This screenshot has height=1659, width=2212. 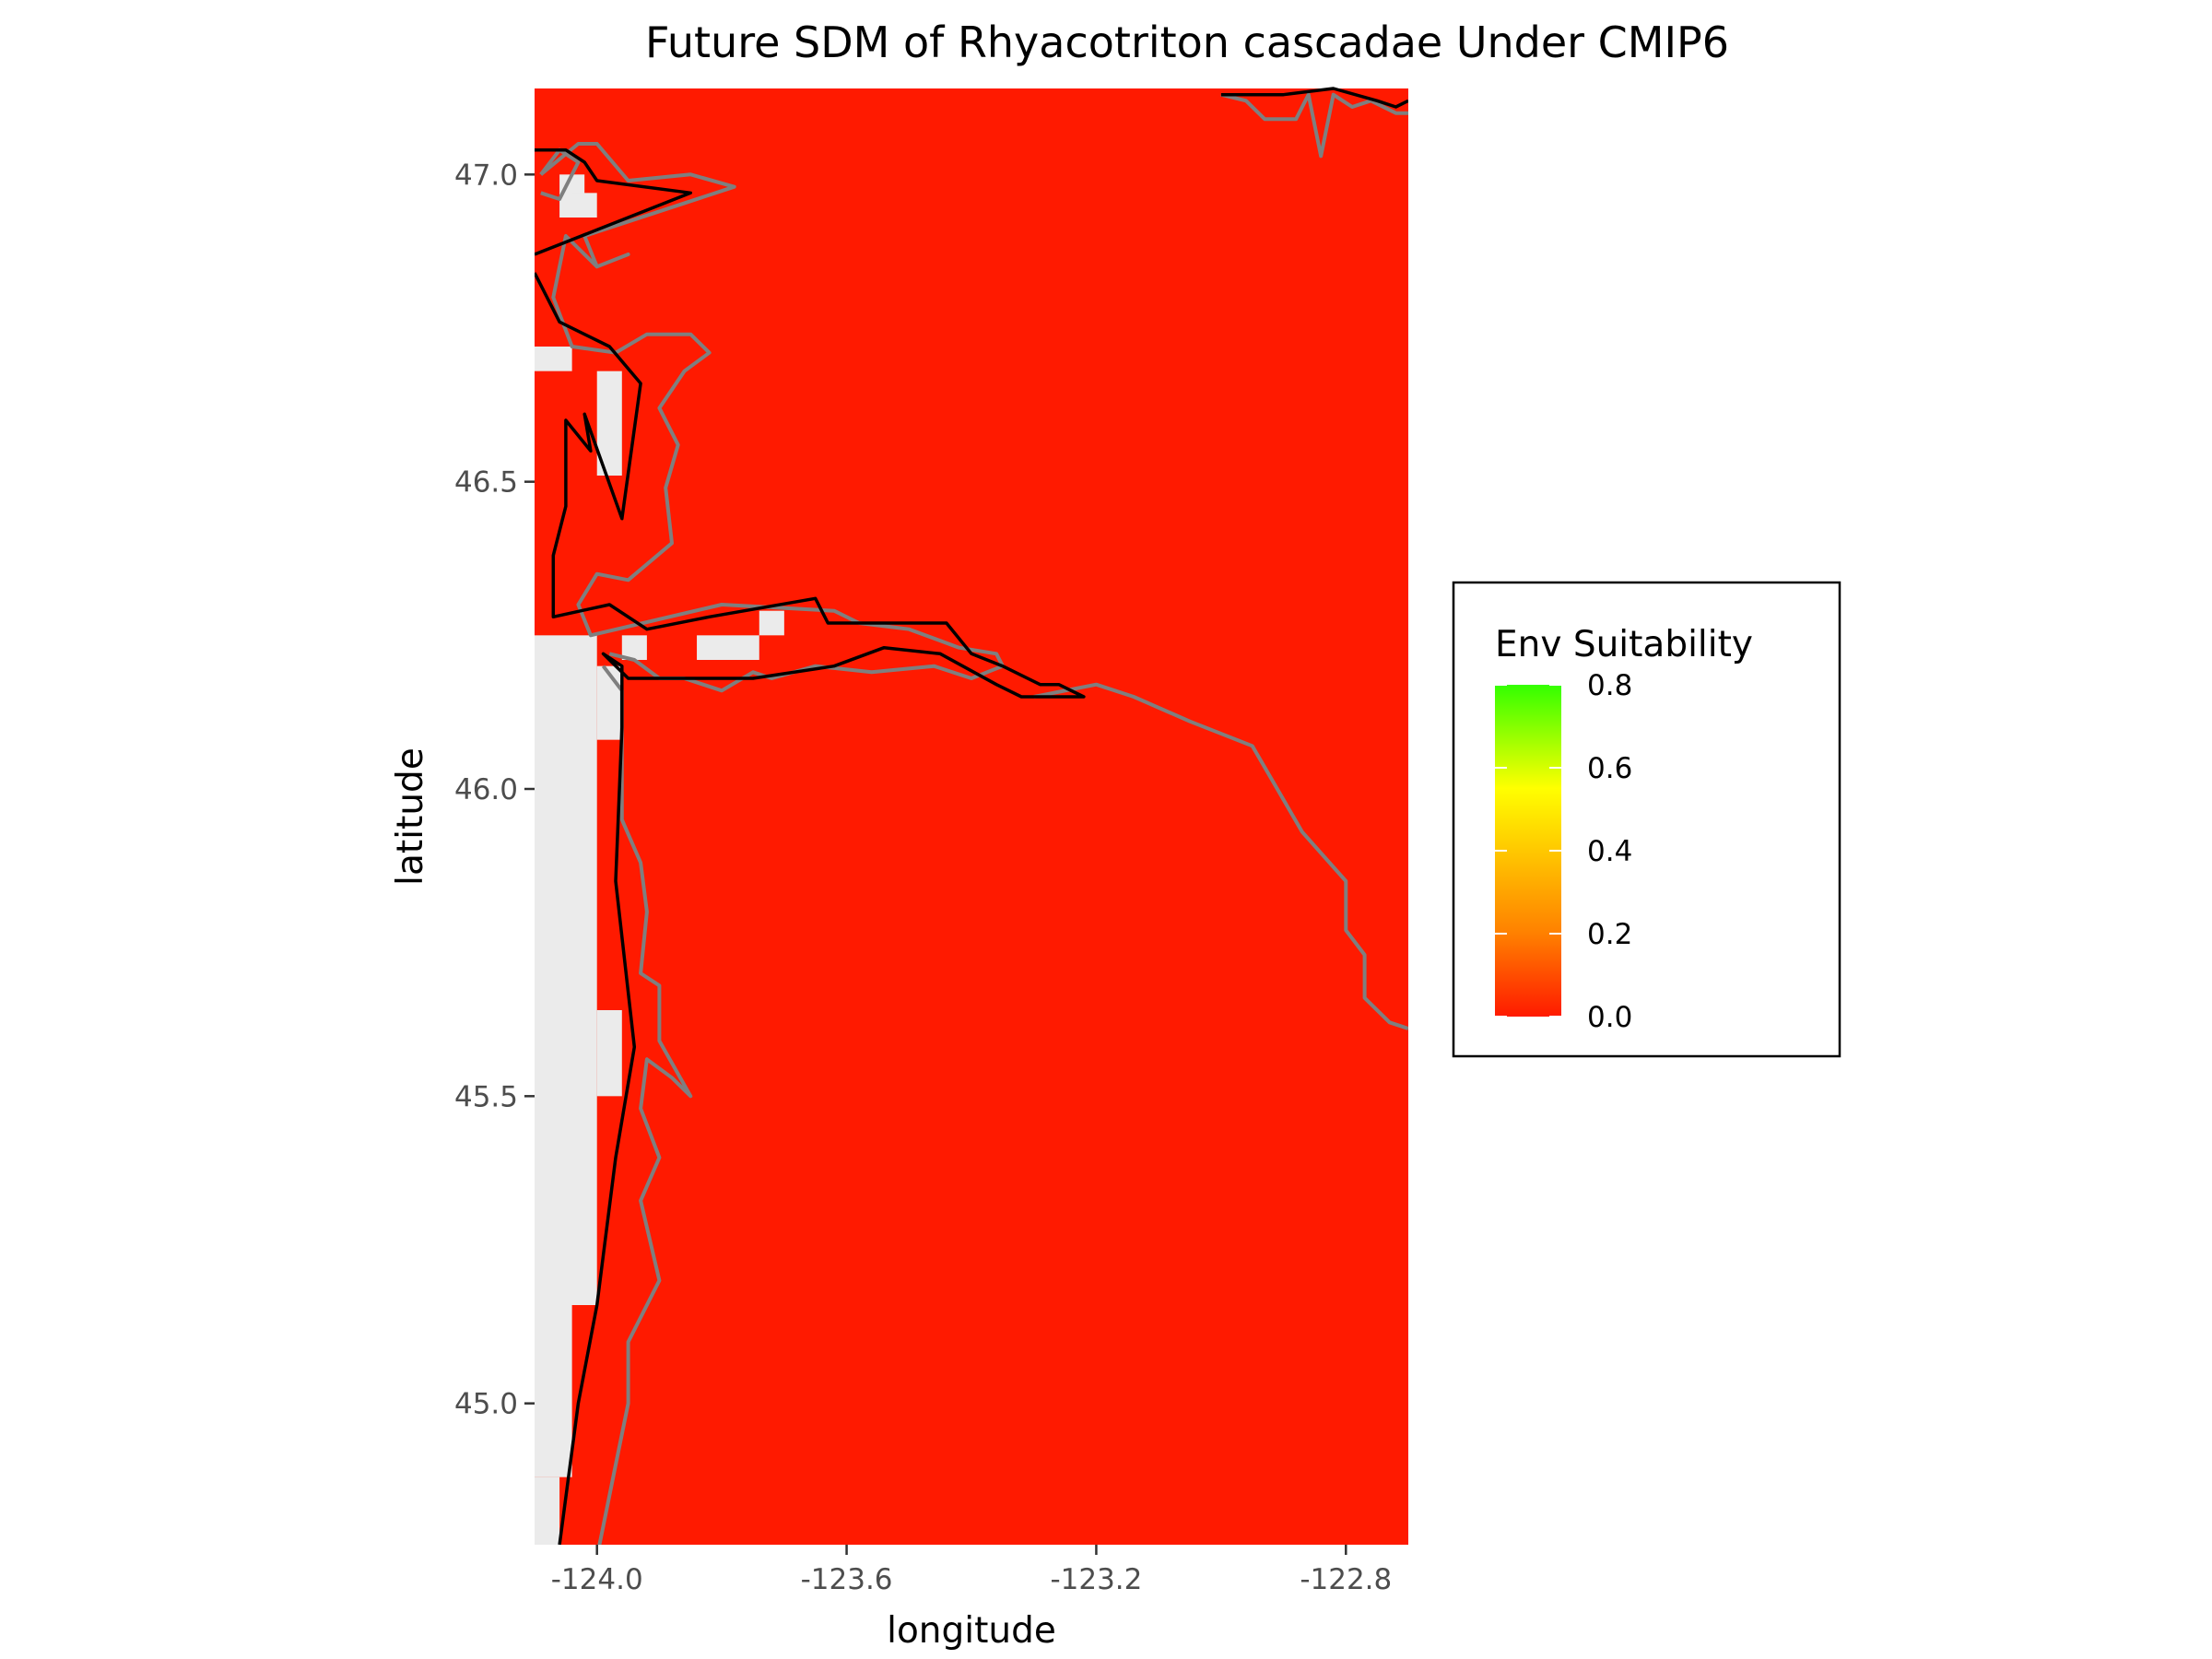 I want to click on y-axis: 45.0 45.5 46.0 46.5 47.0, so click(x=494, y=790).